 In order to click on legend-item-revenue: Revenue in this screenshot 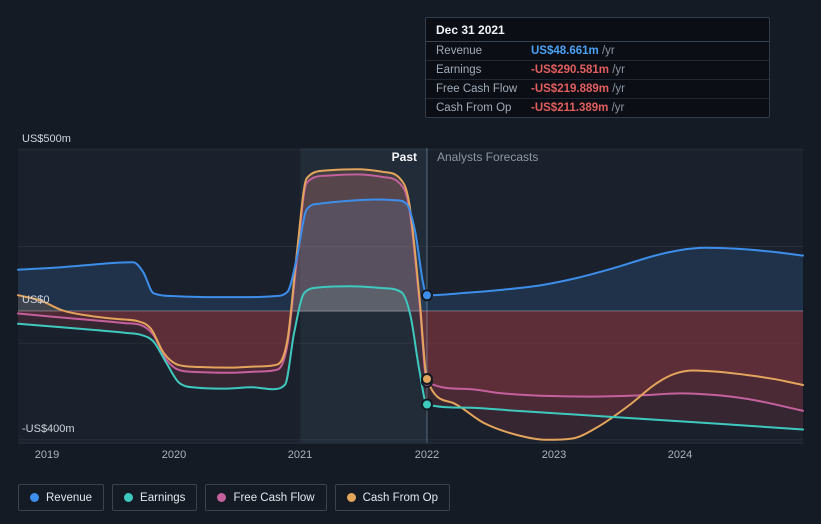, I will do `click(61, 497)`.